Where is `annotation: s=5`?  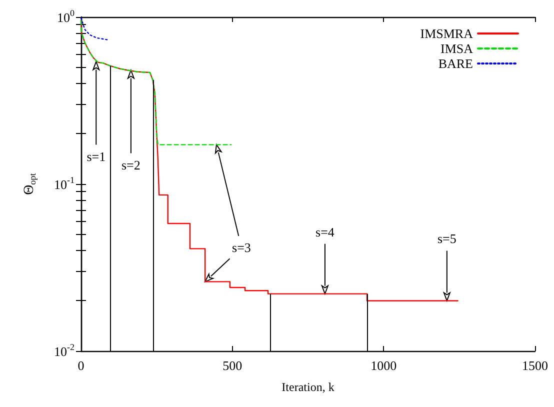
annotation: s=5 is located at coordinates (446, 238).